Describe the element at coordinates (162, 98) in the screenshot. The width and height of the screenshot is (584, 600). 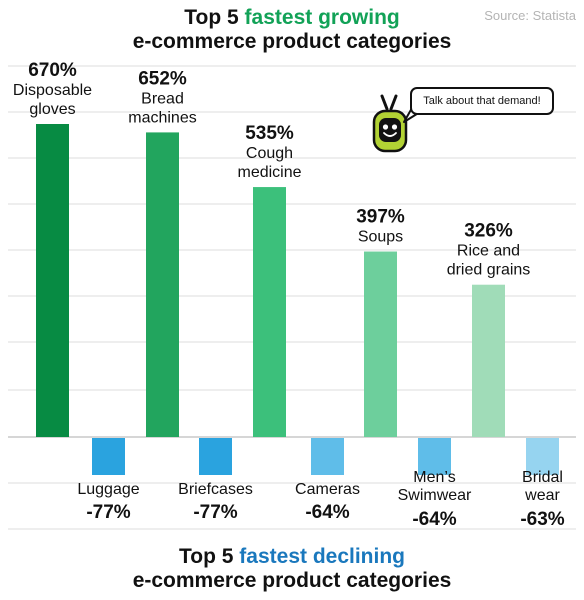
I see `growth-category-label: Bread` at that location.